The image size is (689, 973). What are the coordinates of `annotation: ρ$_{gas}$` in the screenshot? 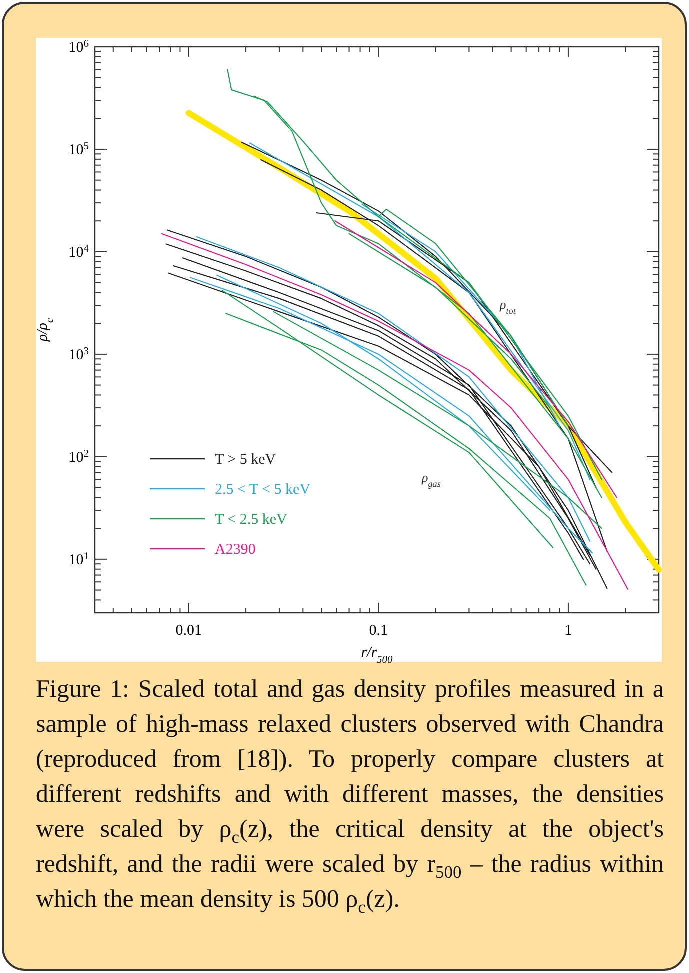 It's located at (431, 479).